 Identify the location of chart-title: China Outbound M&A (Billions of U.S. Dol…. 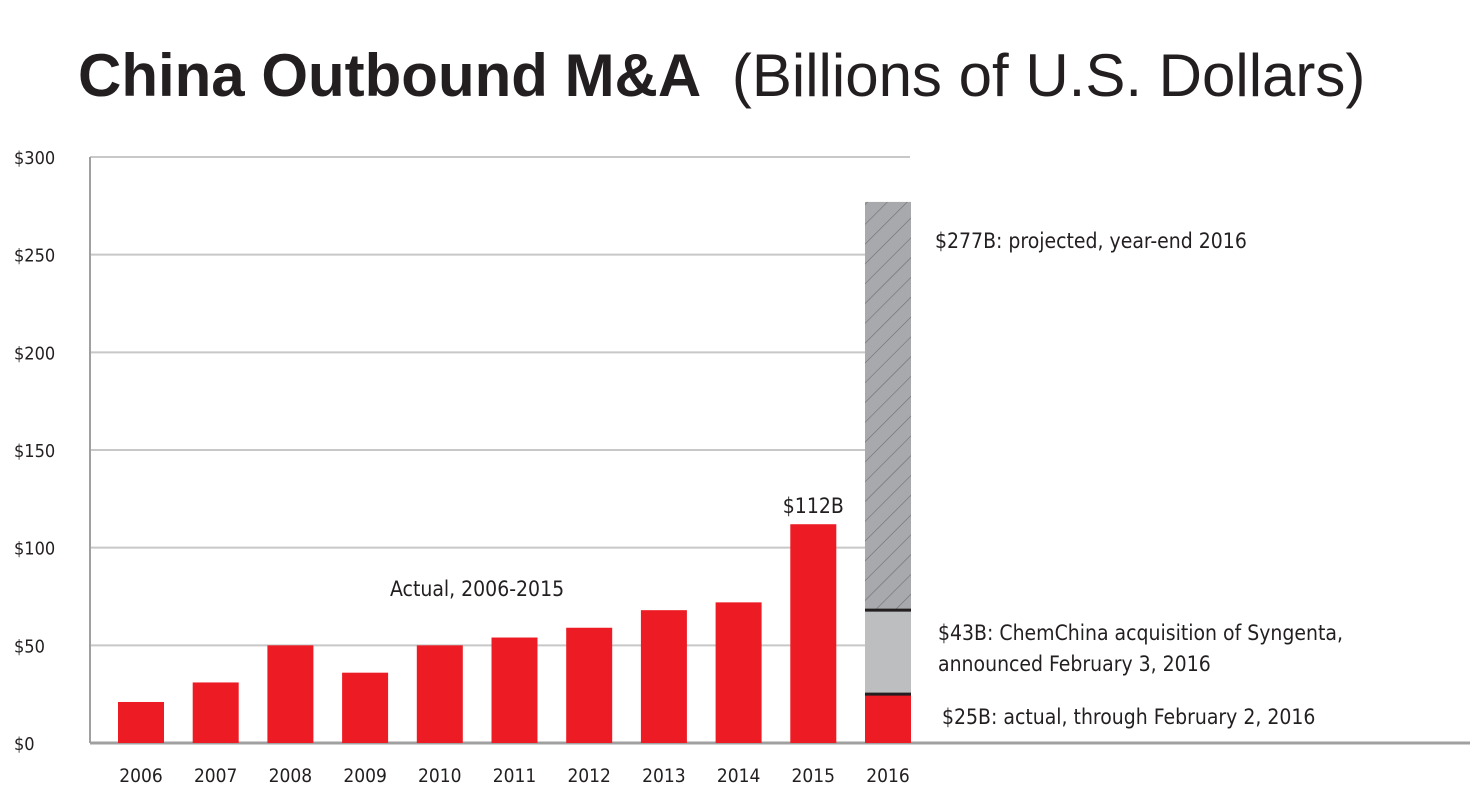
(721, 75).